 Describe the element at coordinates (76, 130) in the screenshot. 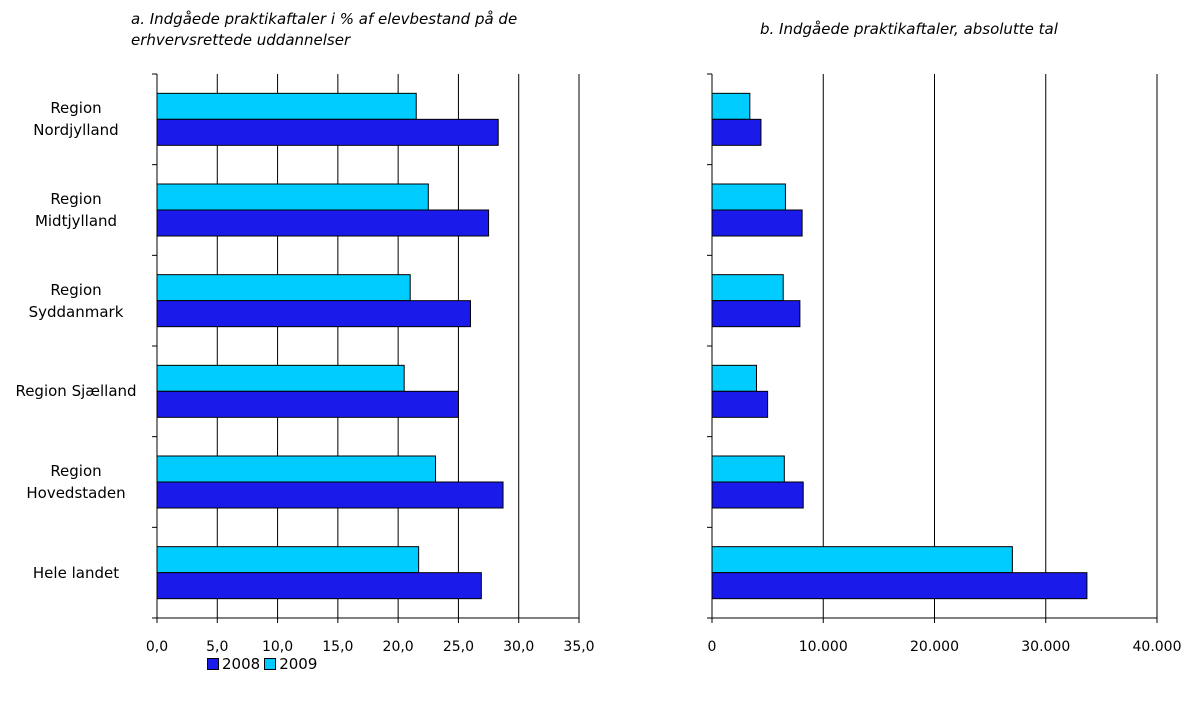

I see `category-label-line: Nordjylland` at that location.